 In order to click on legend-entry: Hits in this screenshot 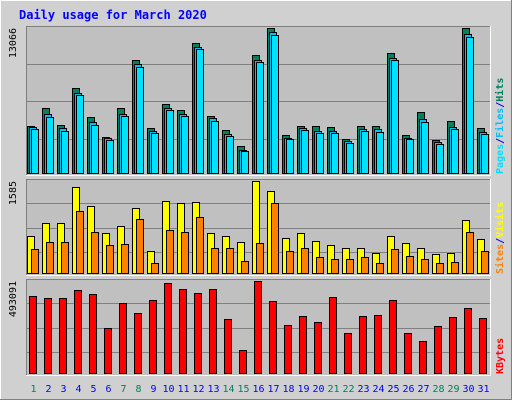, I will do `click(500, 90)`.